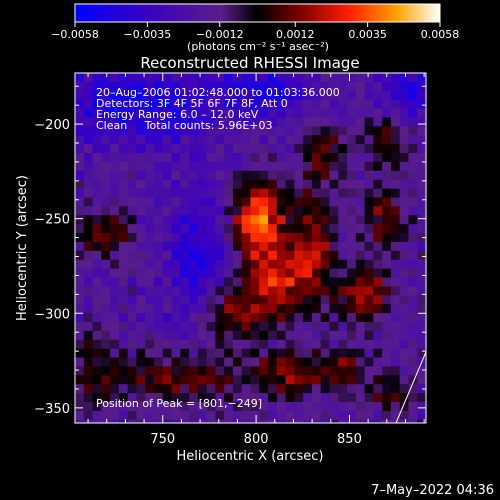 The image size is (500, 500). Describe the element at coordinates (440, 34) in the screenshot. I see `colorbar-tick-label: 0.0058` at that location.